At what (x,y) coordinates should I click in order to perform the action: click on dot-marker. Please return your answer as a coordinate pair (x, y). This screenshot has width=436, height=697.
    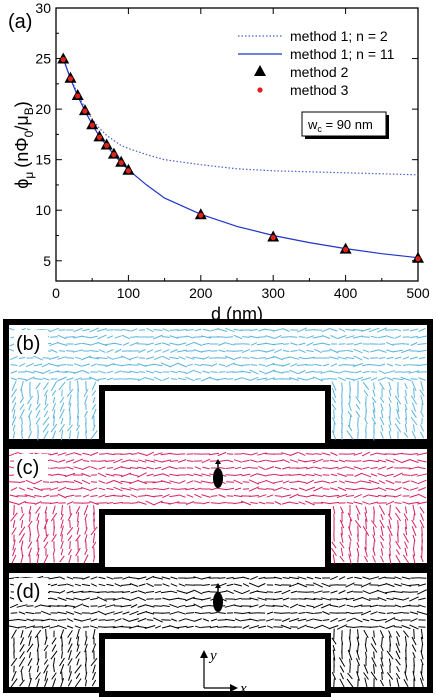
    Looking at the image, I should click on (92, 125).